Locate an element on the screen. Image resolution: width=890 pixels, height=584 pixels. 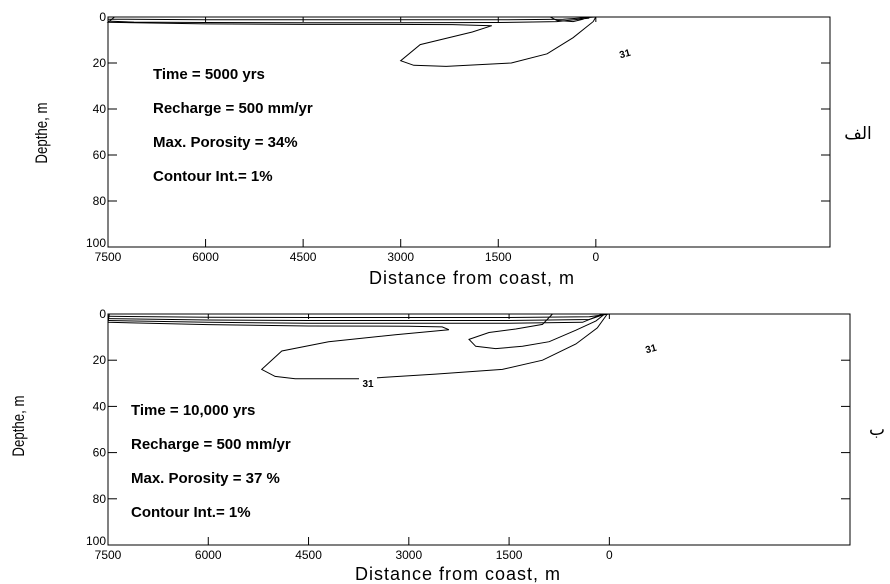
annotation-text: Time = 10,000 yrs is located at coordinates (193, 410).